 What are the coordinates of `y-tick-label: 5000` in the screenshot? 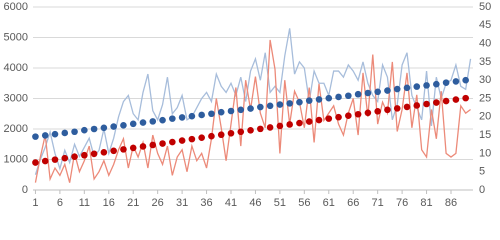 It's located at (16, 37).